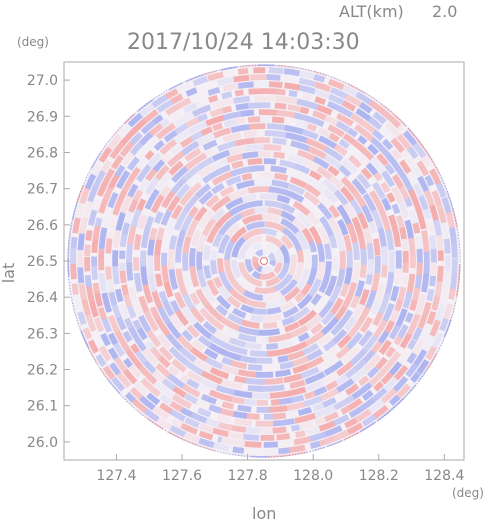 Image resolution: width=491 pixels, height=521 pixels. What do you see at coordinates (42, 443) in the screenshot?
I see `y-tick-label: 26.0` at bounding box center [42, 443].